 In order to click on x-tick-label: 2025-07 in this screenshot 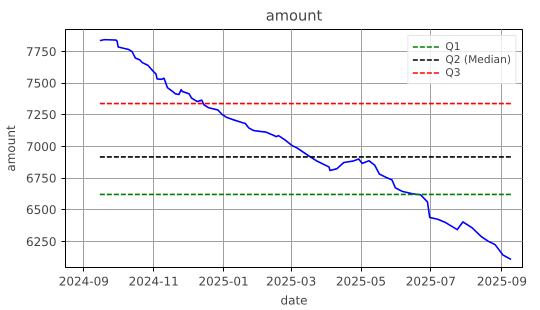, I will do `click(431, 281)`.